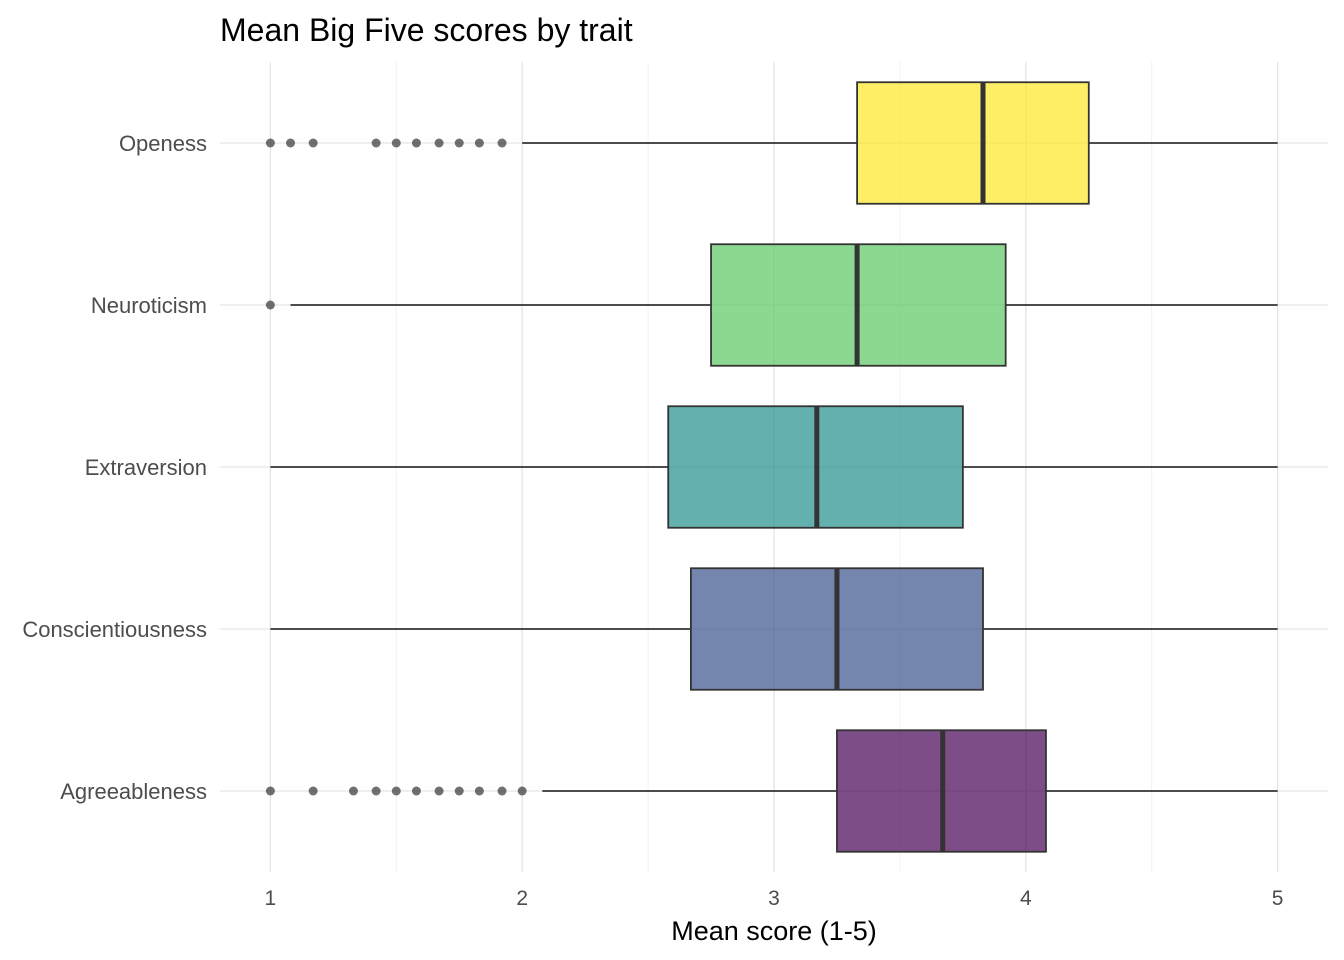 The image size is (1344, 960). Describe the element at coordinates (771, 791) in the screenshot. I see `box-agreeableness` at that location.